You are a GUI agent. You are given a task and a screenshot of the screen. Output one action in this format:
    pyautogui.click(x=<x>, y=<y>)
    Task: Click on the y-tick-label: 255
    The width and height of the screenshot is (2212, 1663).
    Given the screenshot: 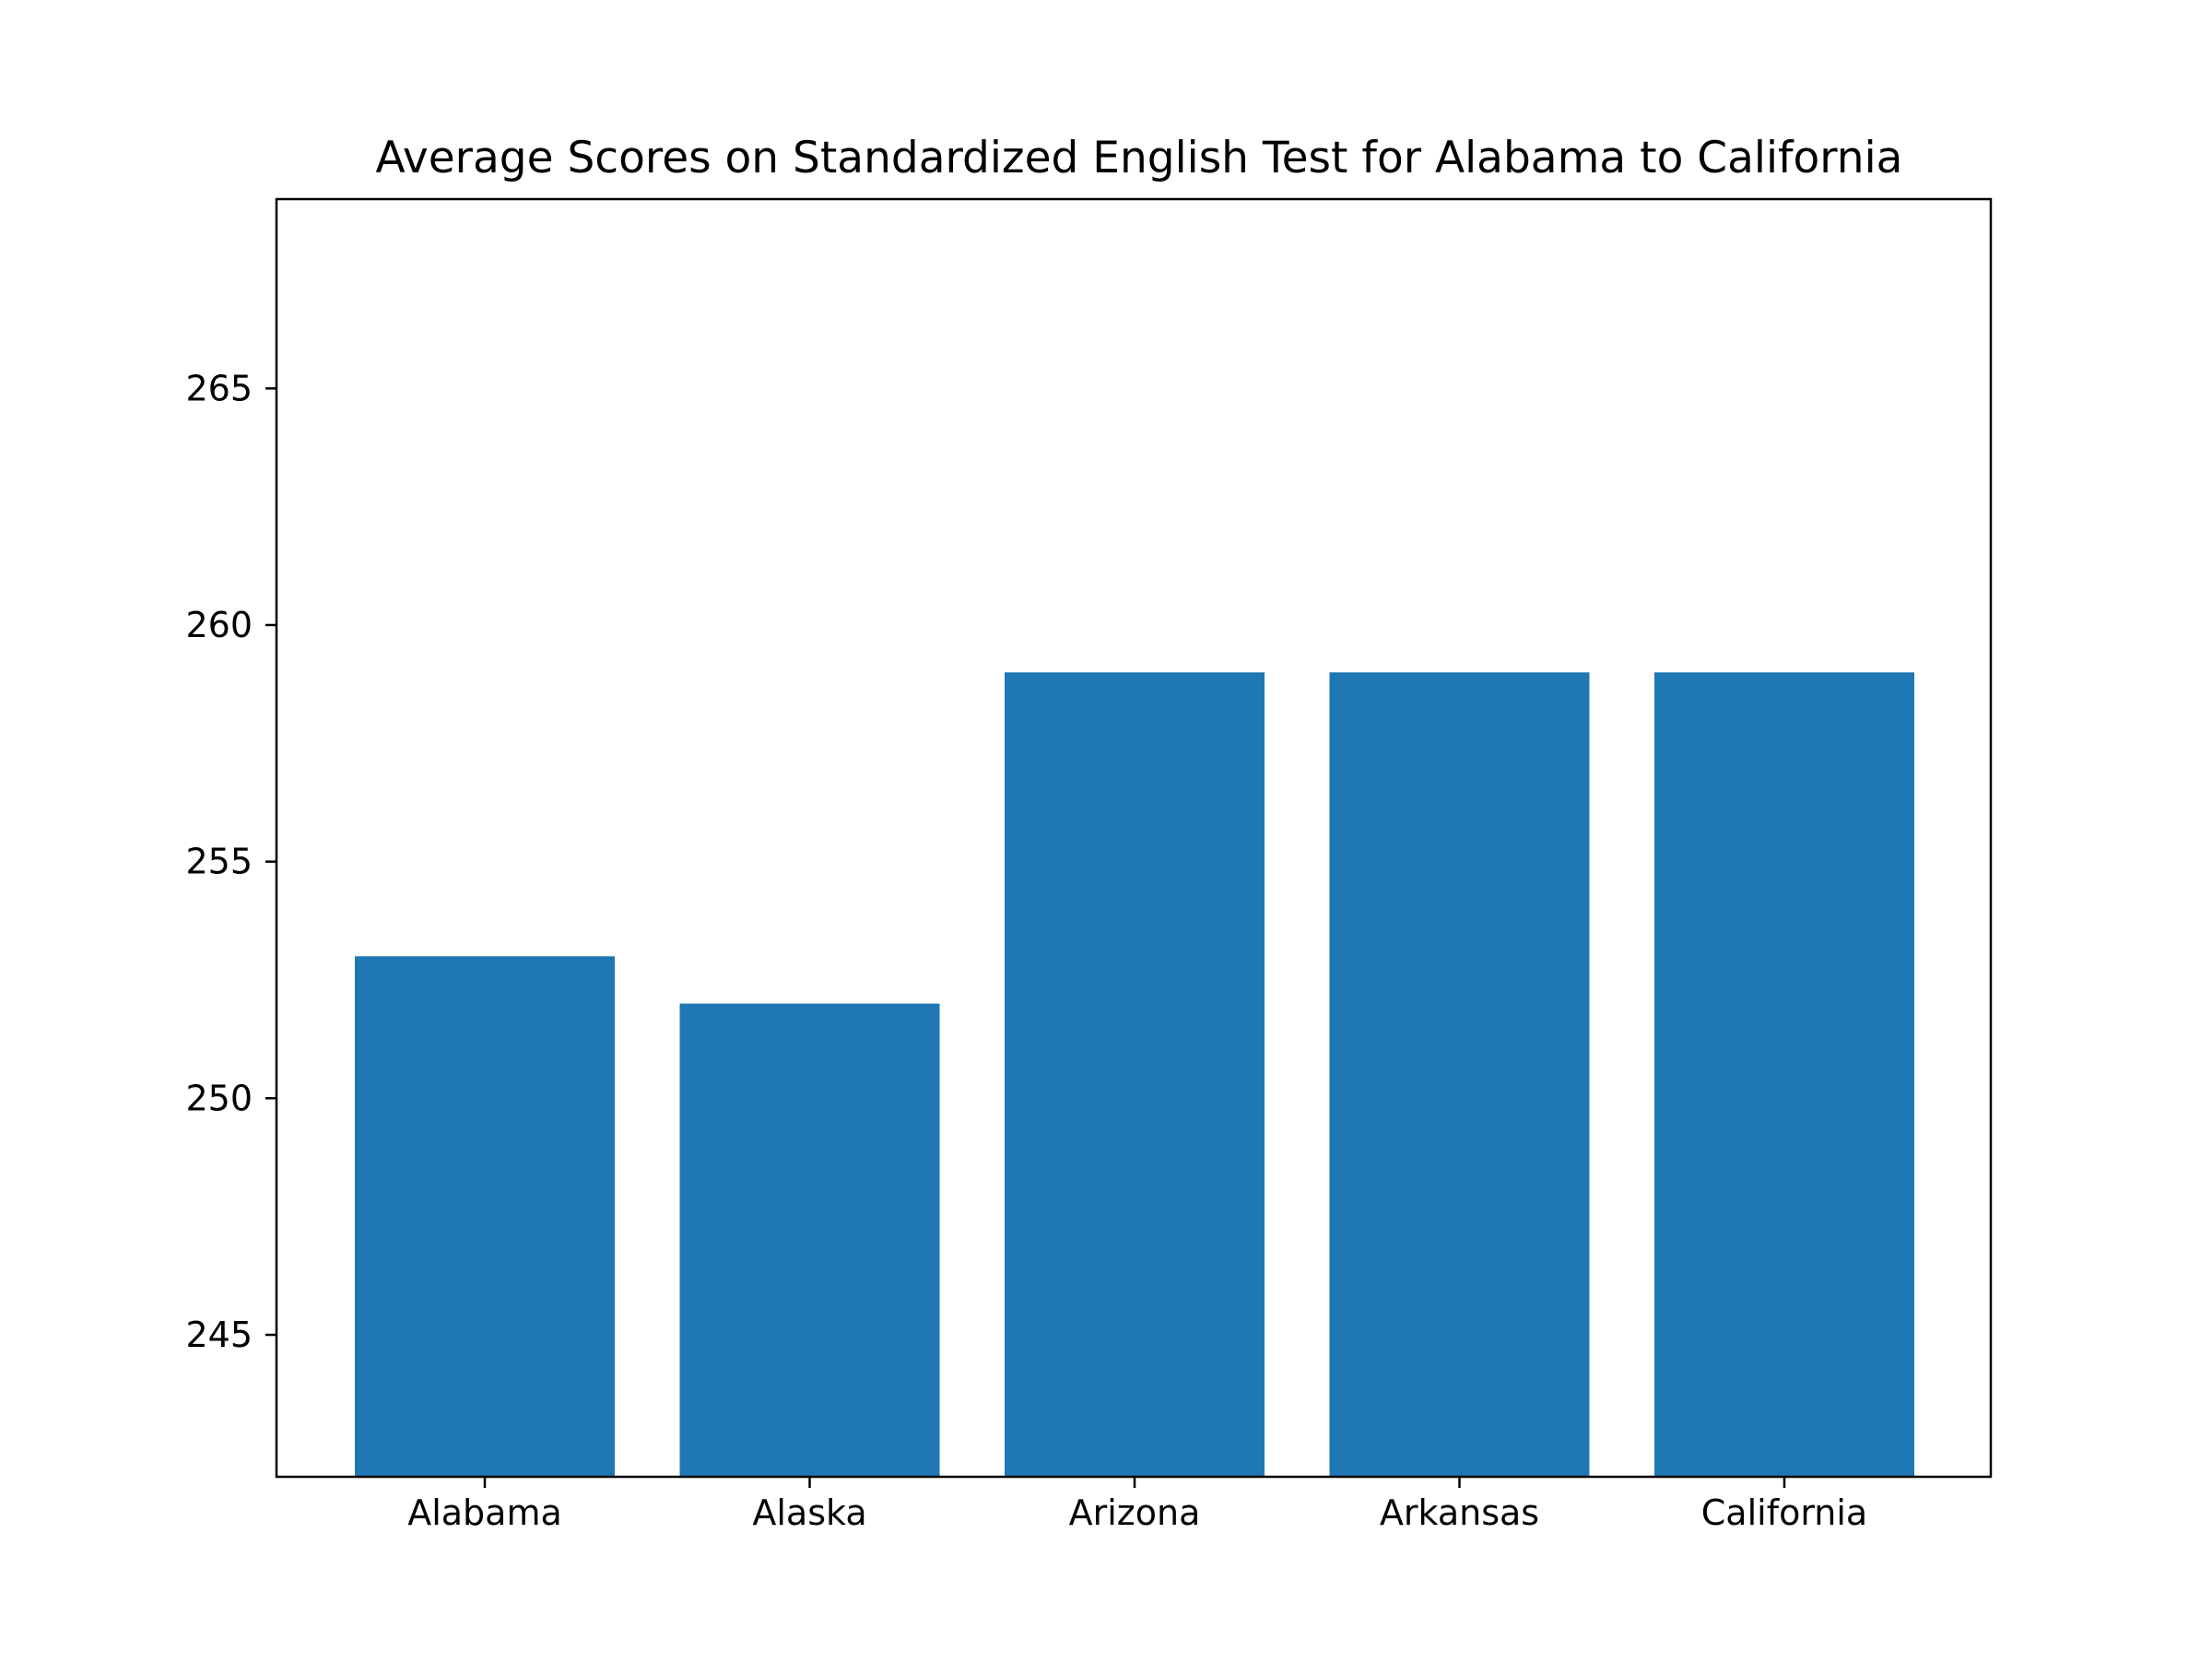 What is the action you would take?
    pyautogui.click(x=219, y=862)
    